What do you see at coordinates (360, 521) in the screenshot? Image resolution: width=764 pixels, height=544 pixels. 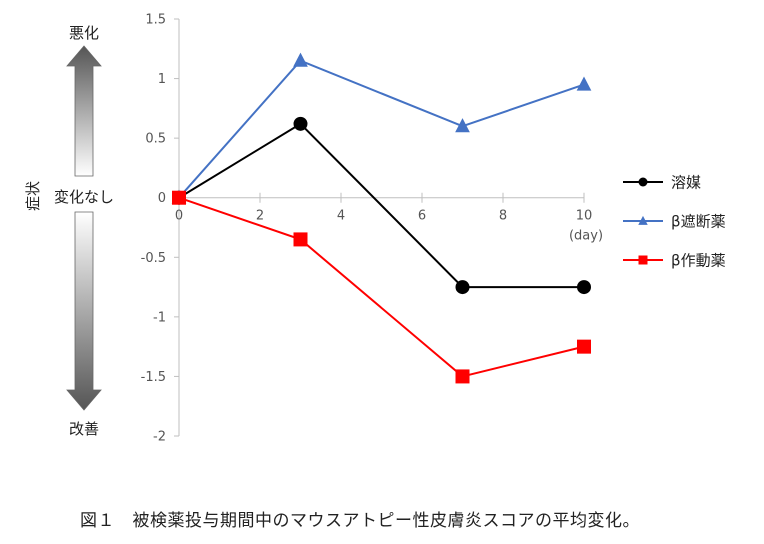 I see `figure-caption: 図１ 被検薬投与期間中のマウスアトピー性皮膚炎スコアの平均変化。` at bounding box center [360, 521].